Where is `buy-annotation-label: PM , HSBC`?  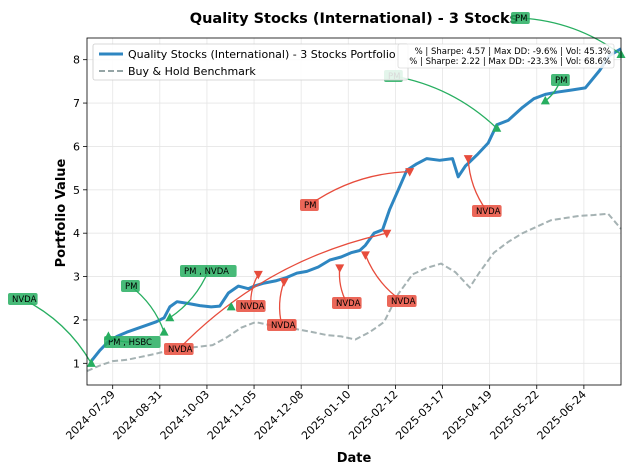
buy-annotation-label: PM , HSBC is located at coordinates (130, 343).